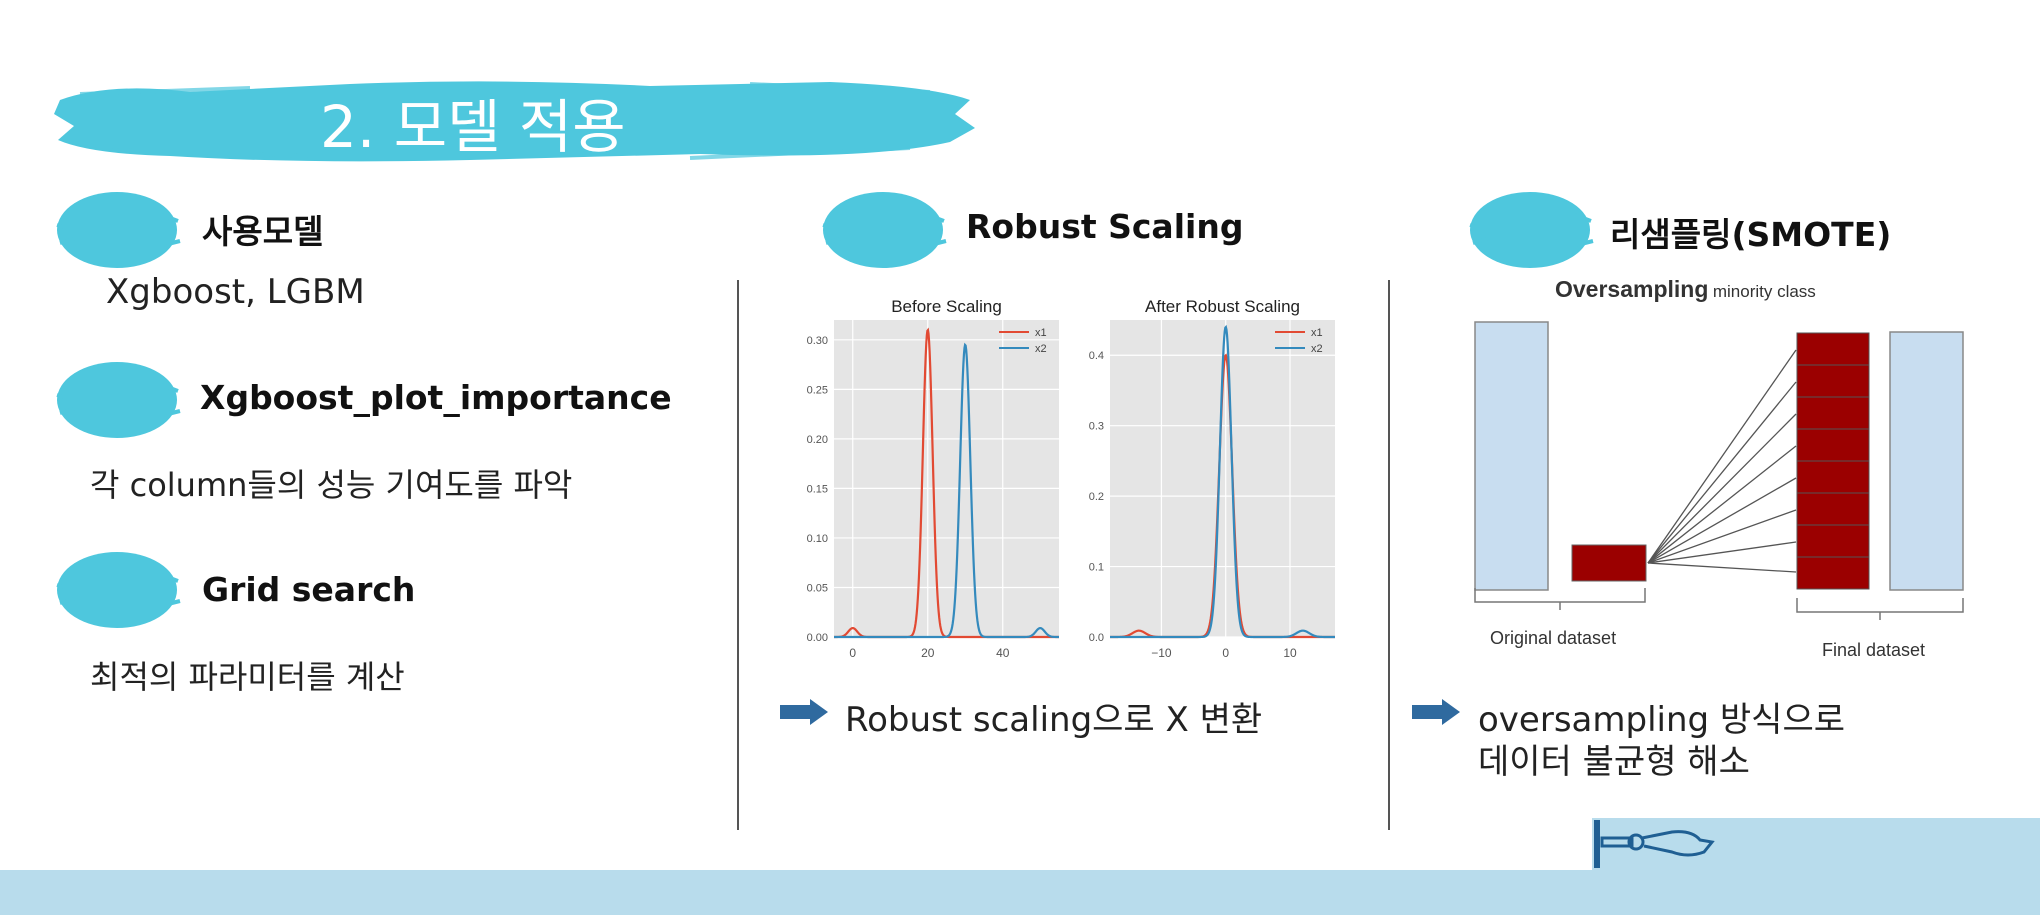 Image resolution: width=2040 pixels, height=915 pixels. What do you see at coordinates (1553, 638) in the screenshot?
I see `original-dataset-label: Original dataset` at bounding box center [1553, 638].